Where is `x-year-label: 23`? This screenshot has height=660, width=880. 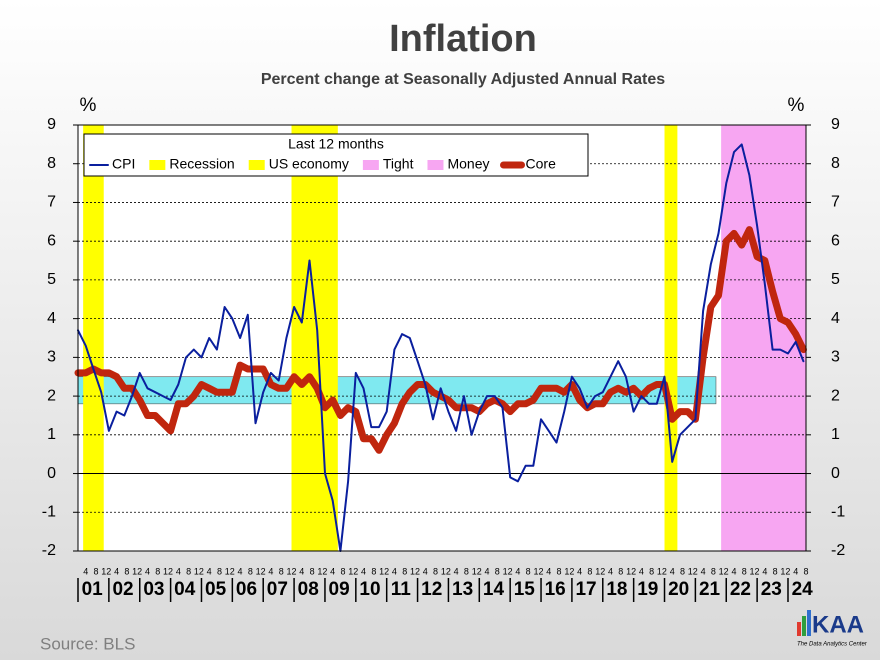
x-year-label: 23 is located at coordinates (771, 589).